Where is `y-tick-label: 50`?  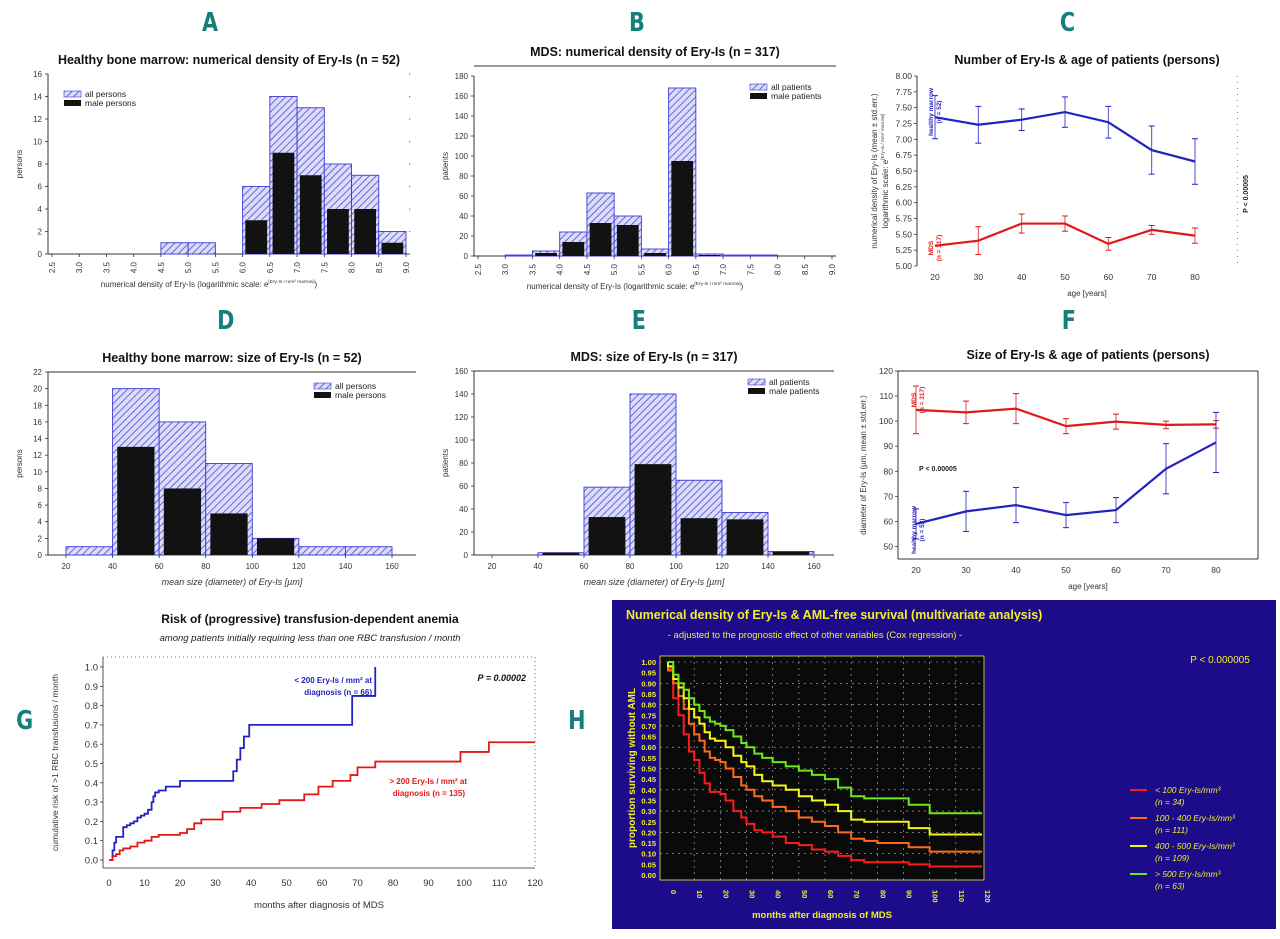
y-tick-label: 50 is located at coordinates (889, 546).